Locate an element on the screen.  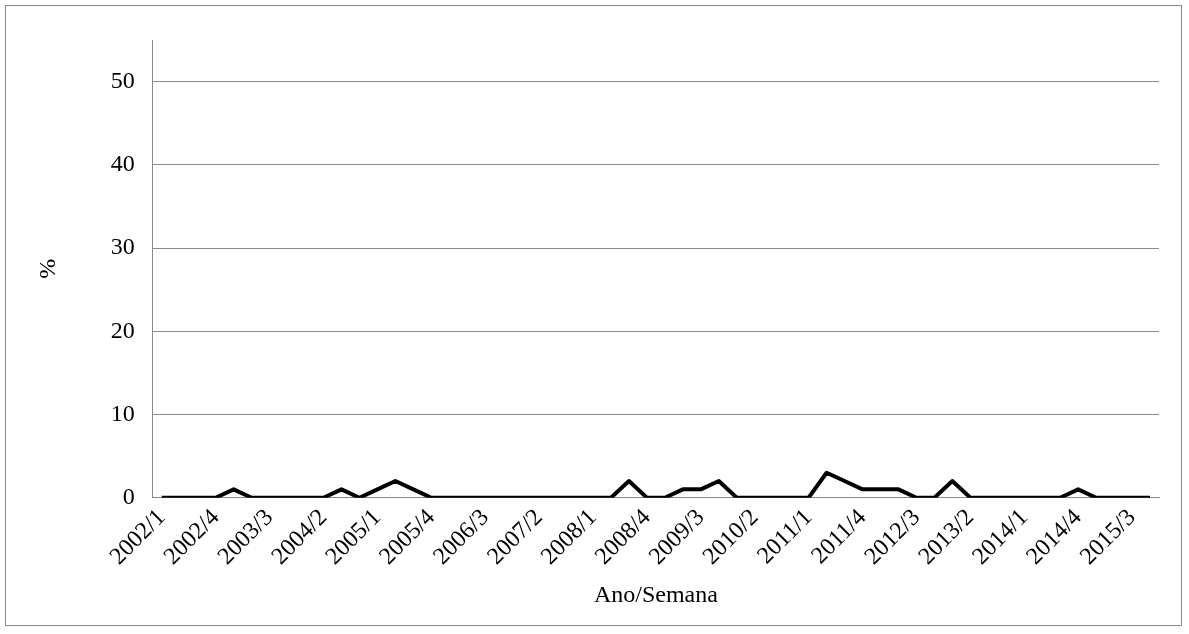
y-axis-title: % is located at coordinates (46, 268).